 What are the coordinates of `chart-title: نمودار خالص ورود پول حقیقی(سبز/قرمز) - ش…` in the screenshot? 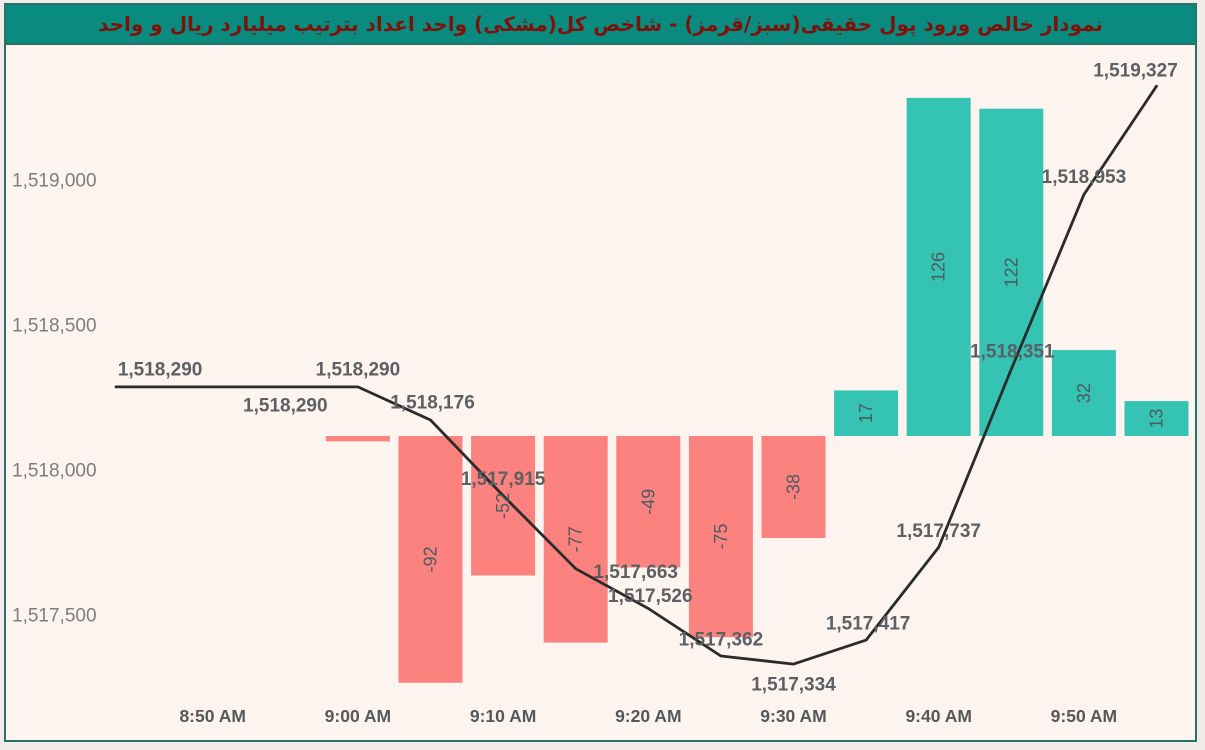 It's located at (600, 24).